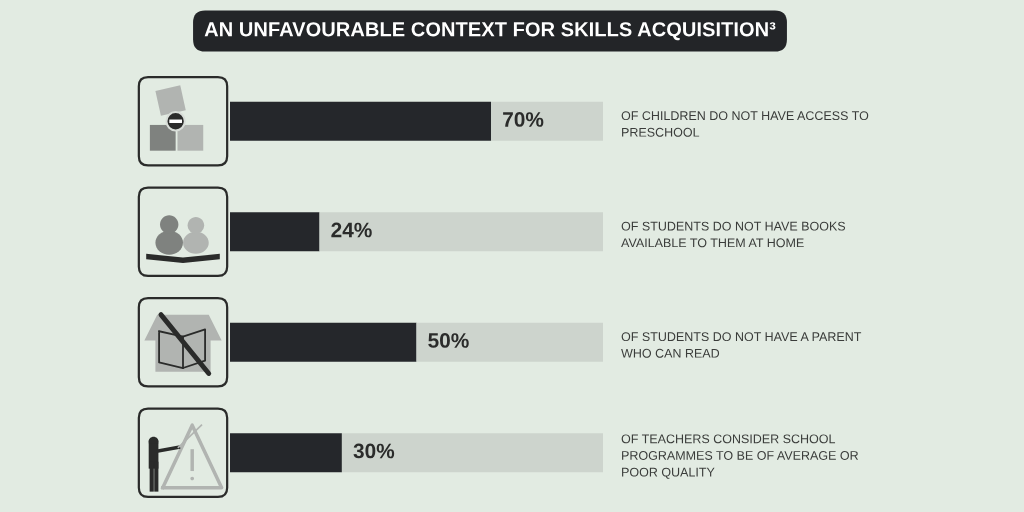  I want to click on y-tick-label: OF STUDENTS DO NOT HAVE BOOKS AVAILABLE TO THEM AT HOME, so click(733, 234).